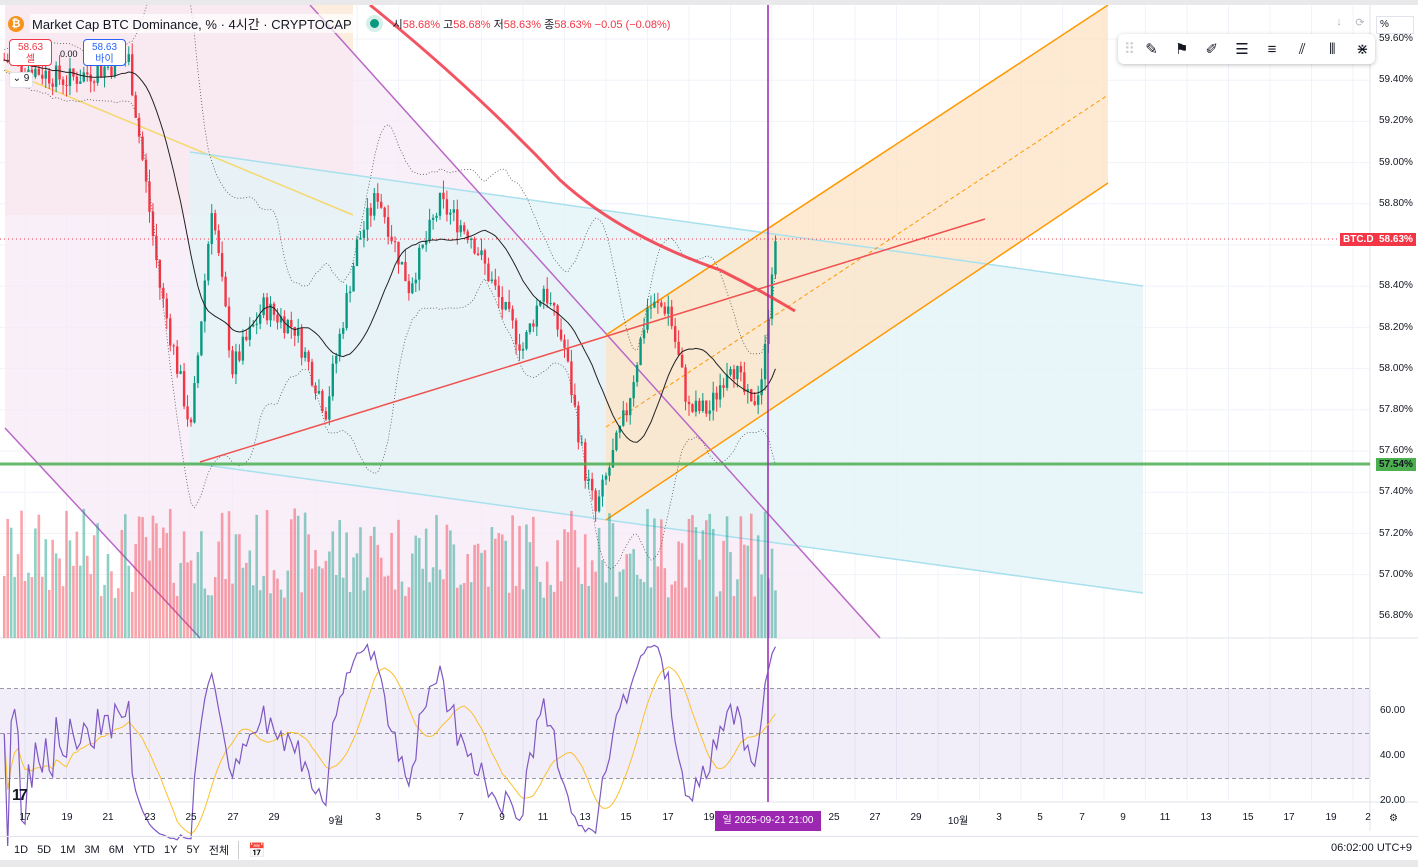 The height and width of the screenshot is (867, 1418). What do you see at coordinates (92, 850) in the screenshot?
I see `range-3m: 3M` at bounding box center [92, 850].